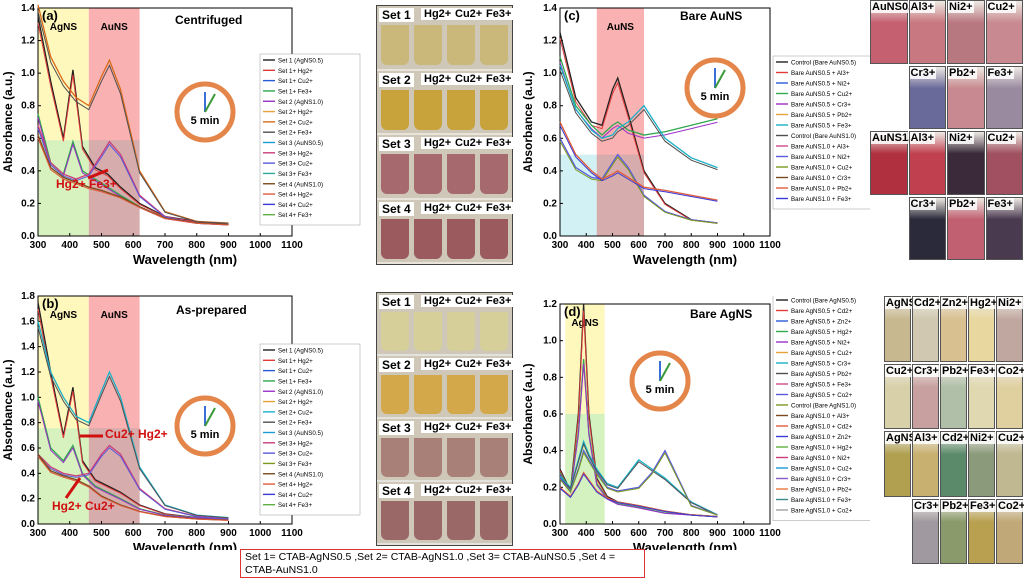  I want to click on legend-entry: Set 2+ Hg2+, so click(295, 402).